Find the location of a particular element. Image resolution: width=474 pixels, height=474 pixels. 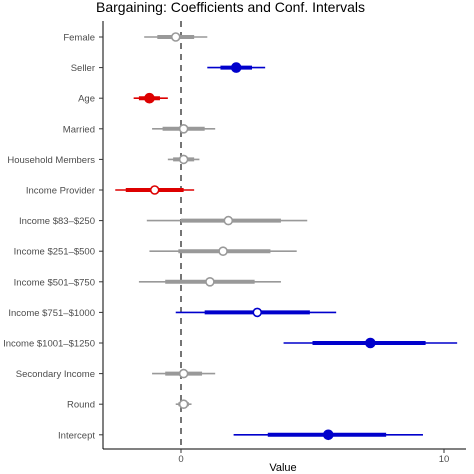

coefficient-row: Income $501–$750 is located at coordinates (147, 282).